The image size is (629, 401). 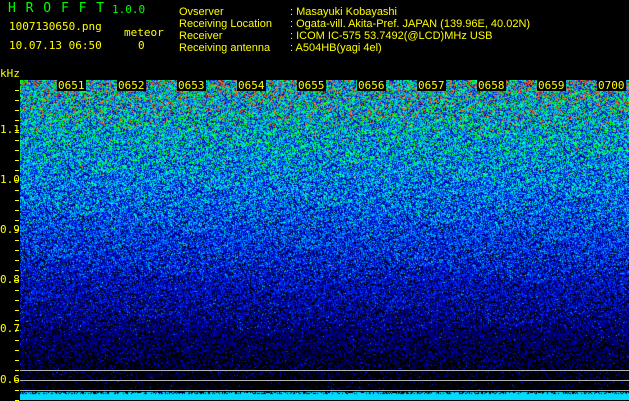 I want to click on x-tick-label: 0654, so click(x=251, y=85).